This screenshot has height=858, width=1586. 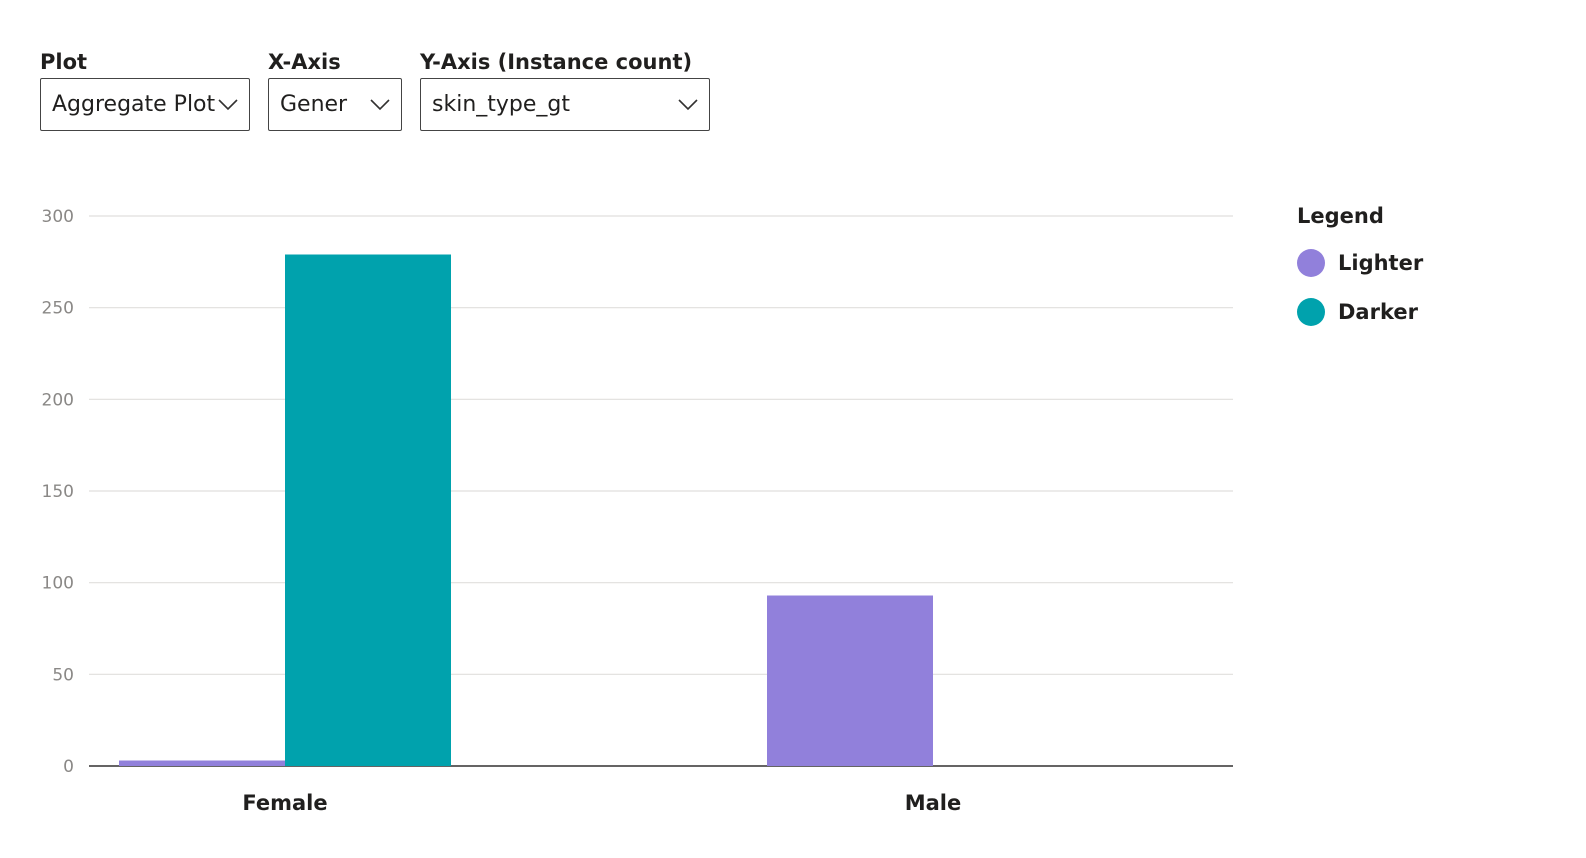 I want to click on x-axis-value: Gener, so click(x=314, y=104).